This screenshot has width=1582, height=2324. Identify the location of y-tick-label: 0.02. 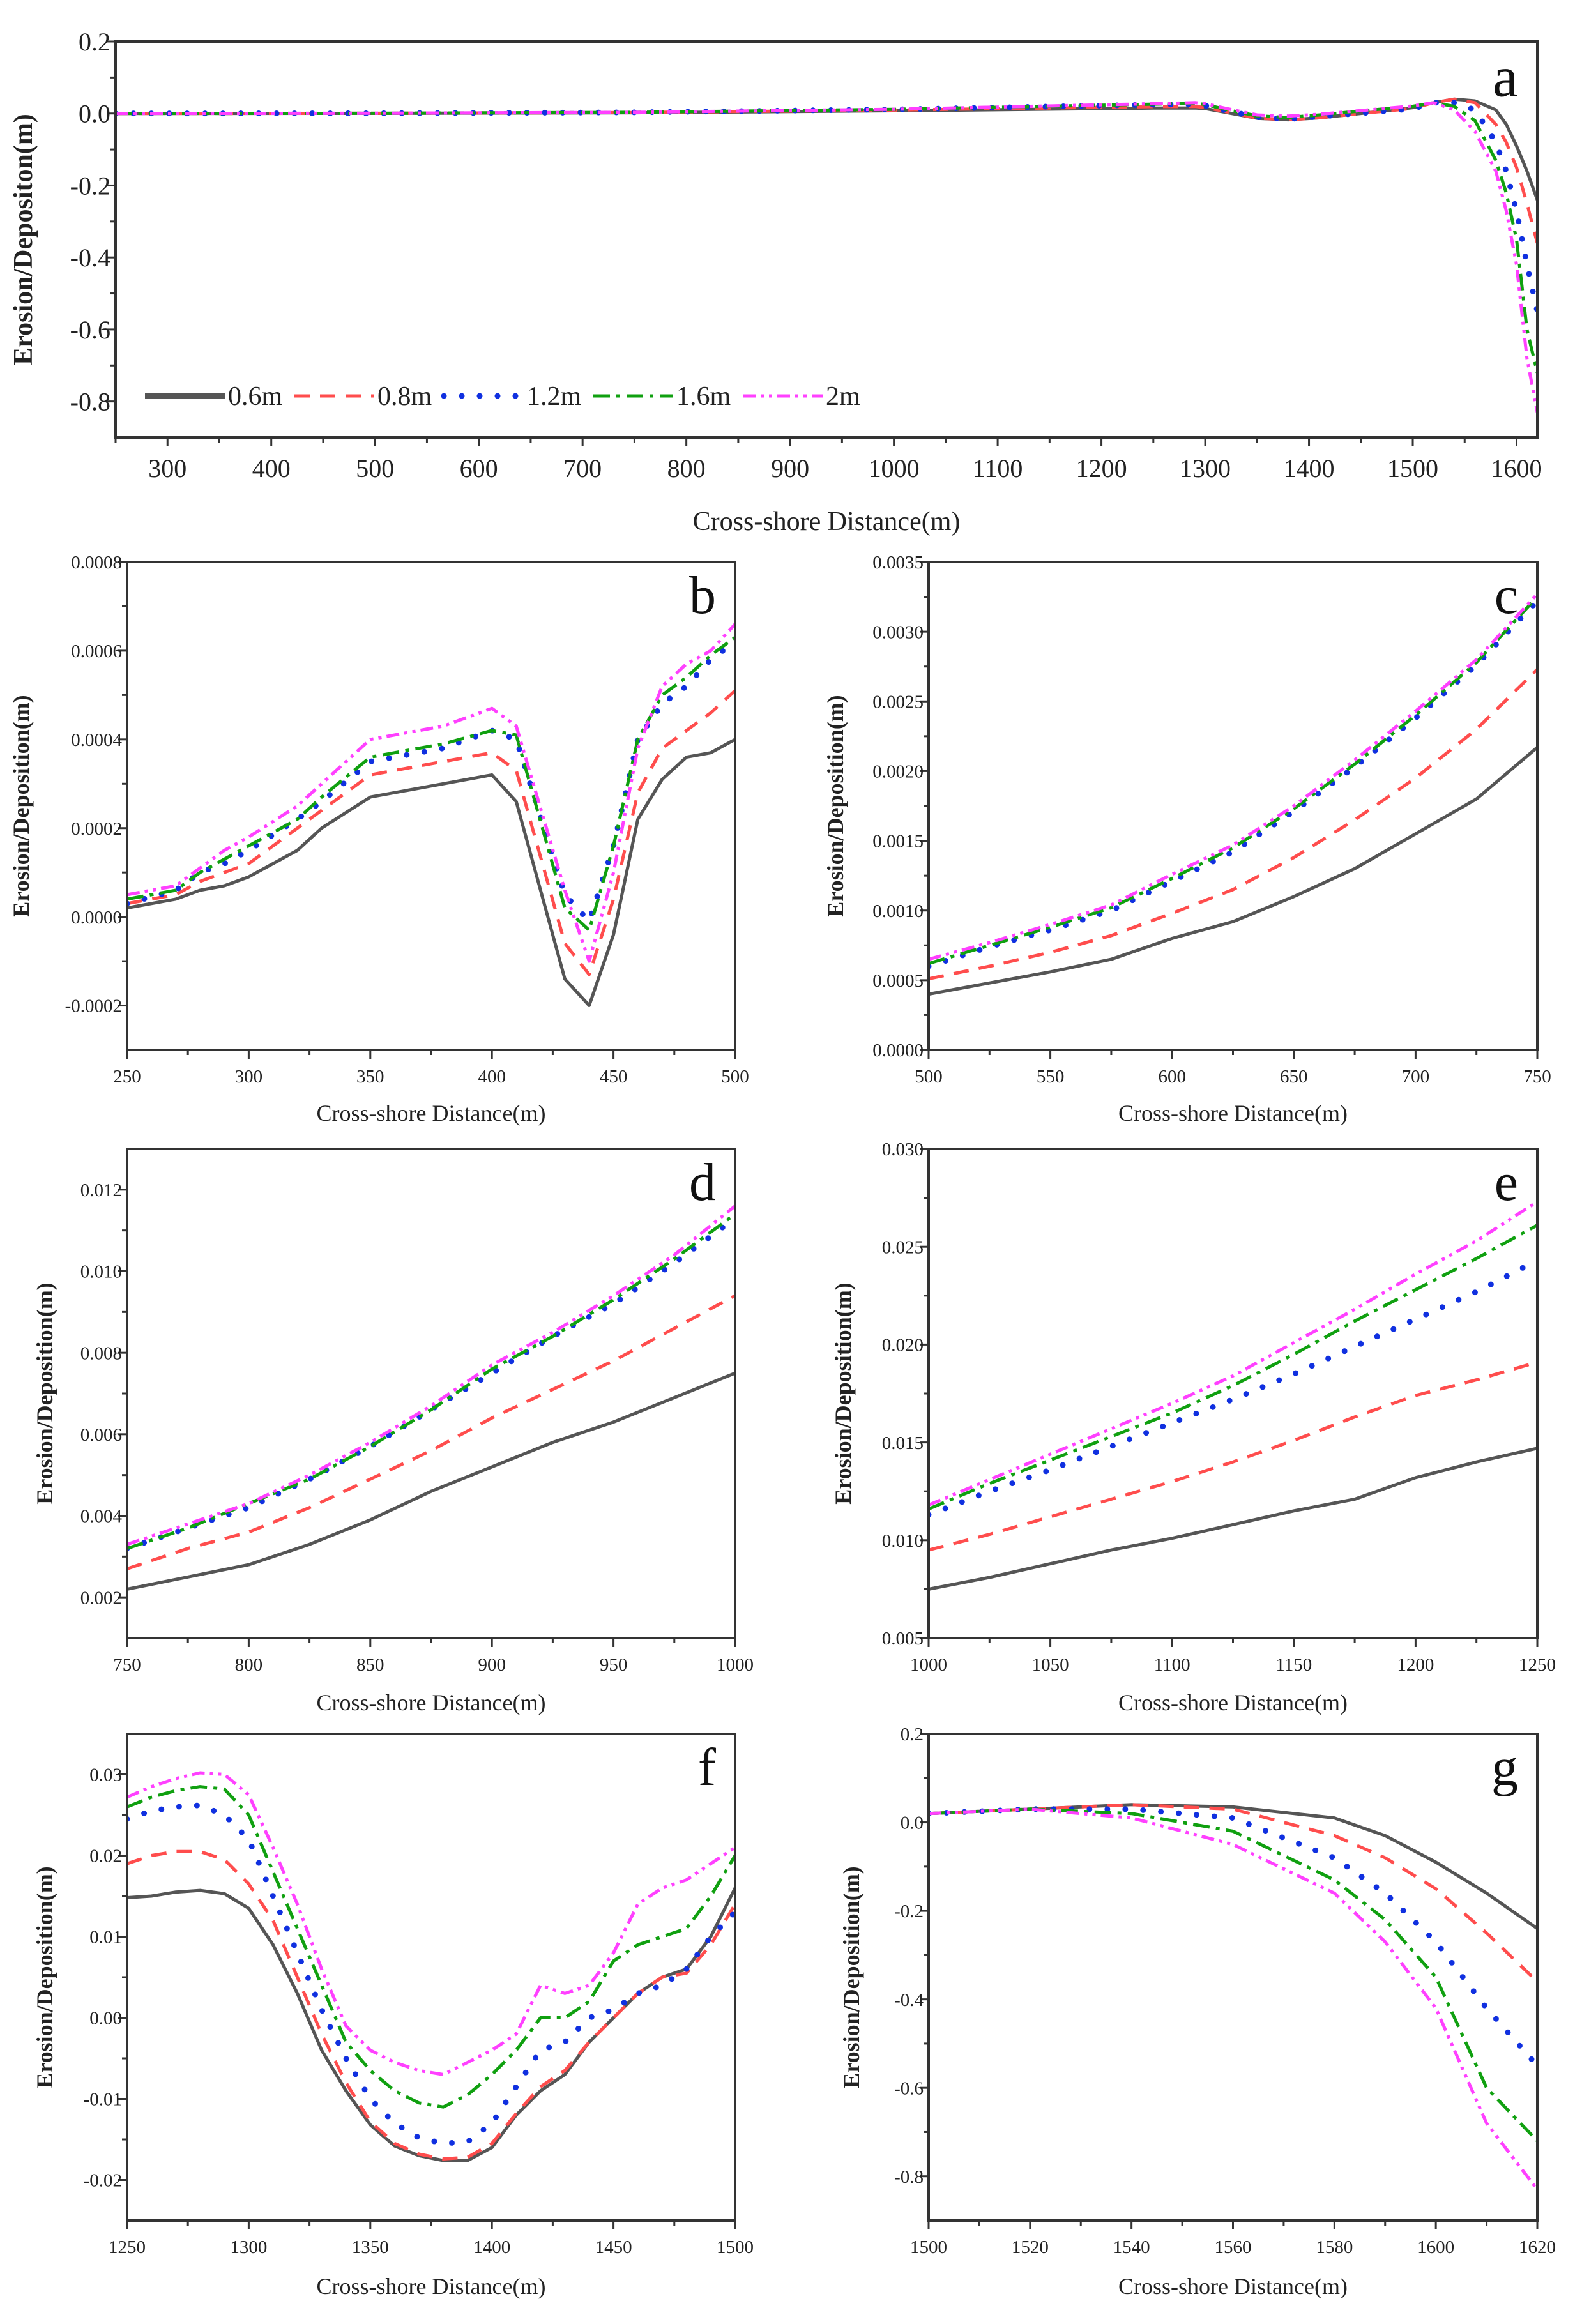
(105, 1857).